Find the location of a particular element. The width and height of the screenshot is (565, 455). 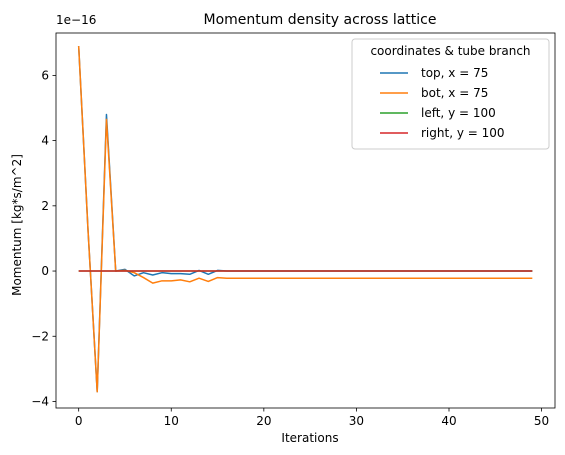

legend-entry-3: right, y = 100 is located at coordinates (463, 133).